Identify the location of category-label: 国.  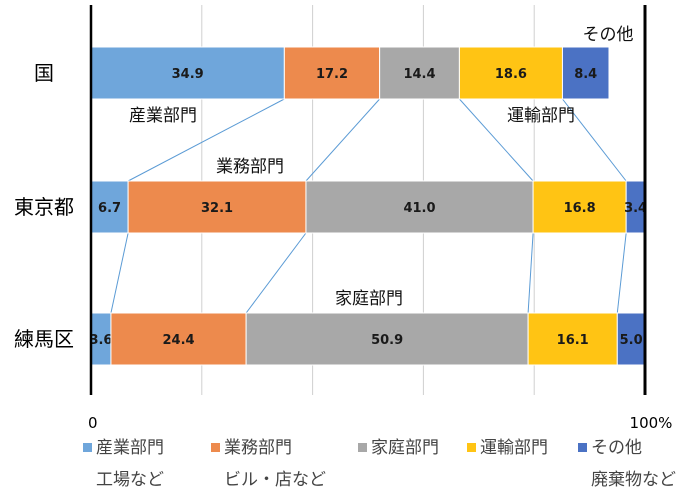
(44, 73).